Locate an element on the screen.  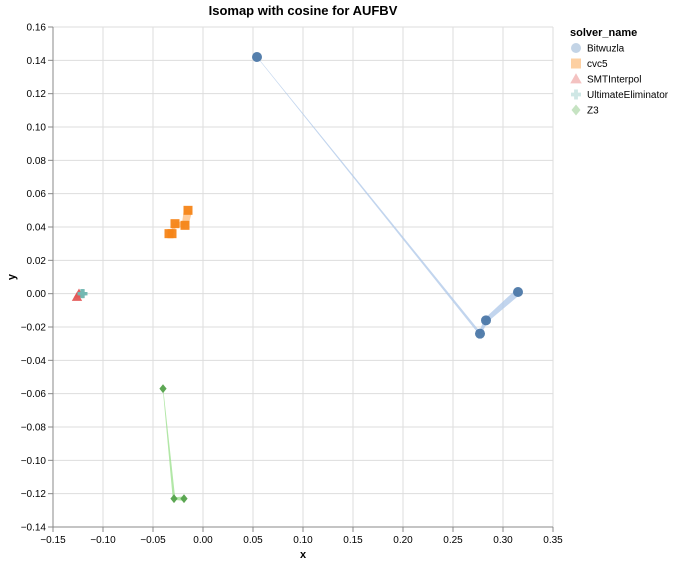
y-tick-label: −0.02 is located at coordinates (34, 328).